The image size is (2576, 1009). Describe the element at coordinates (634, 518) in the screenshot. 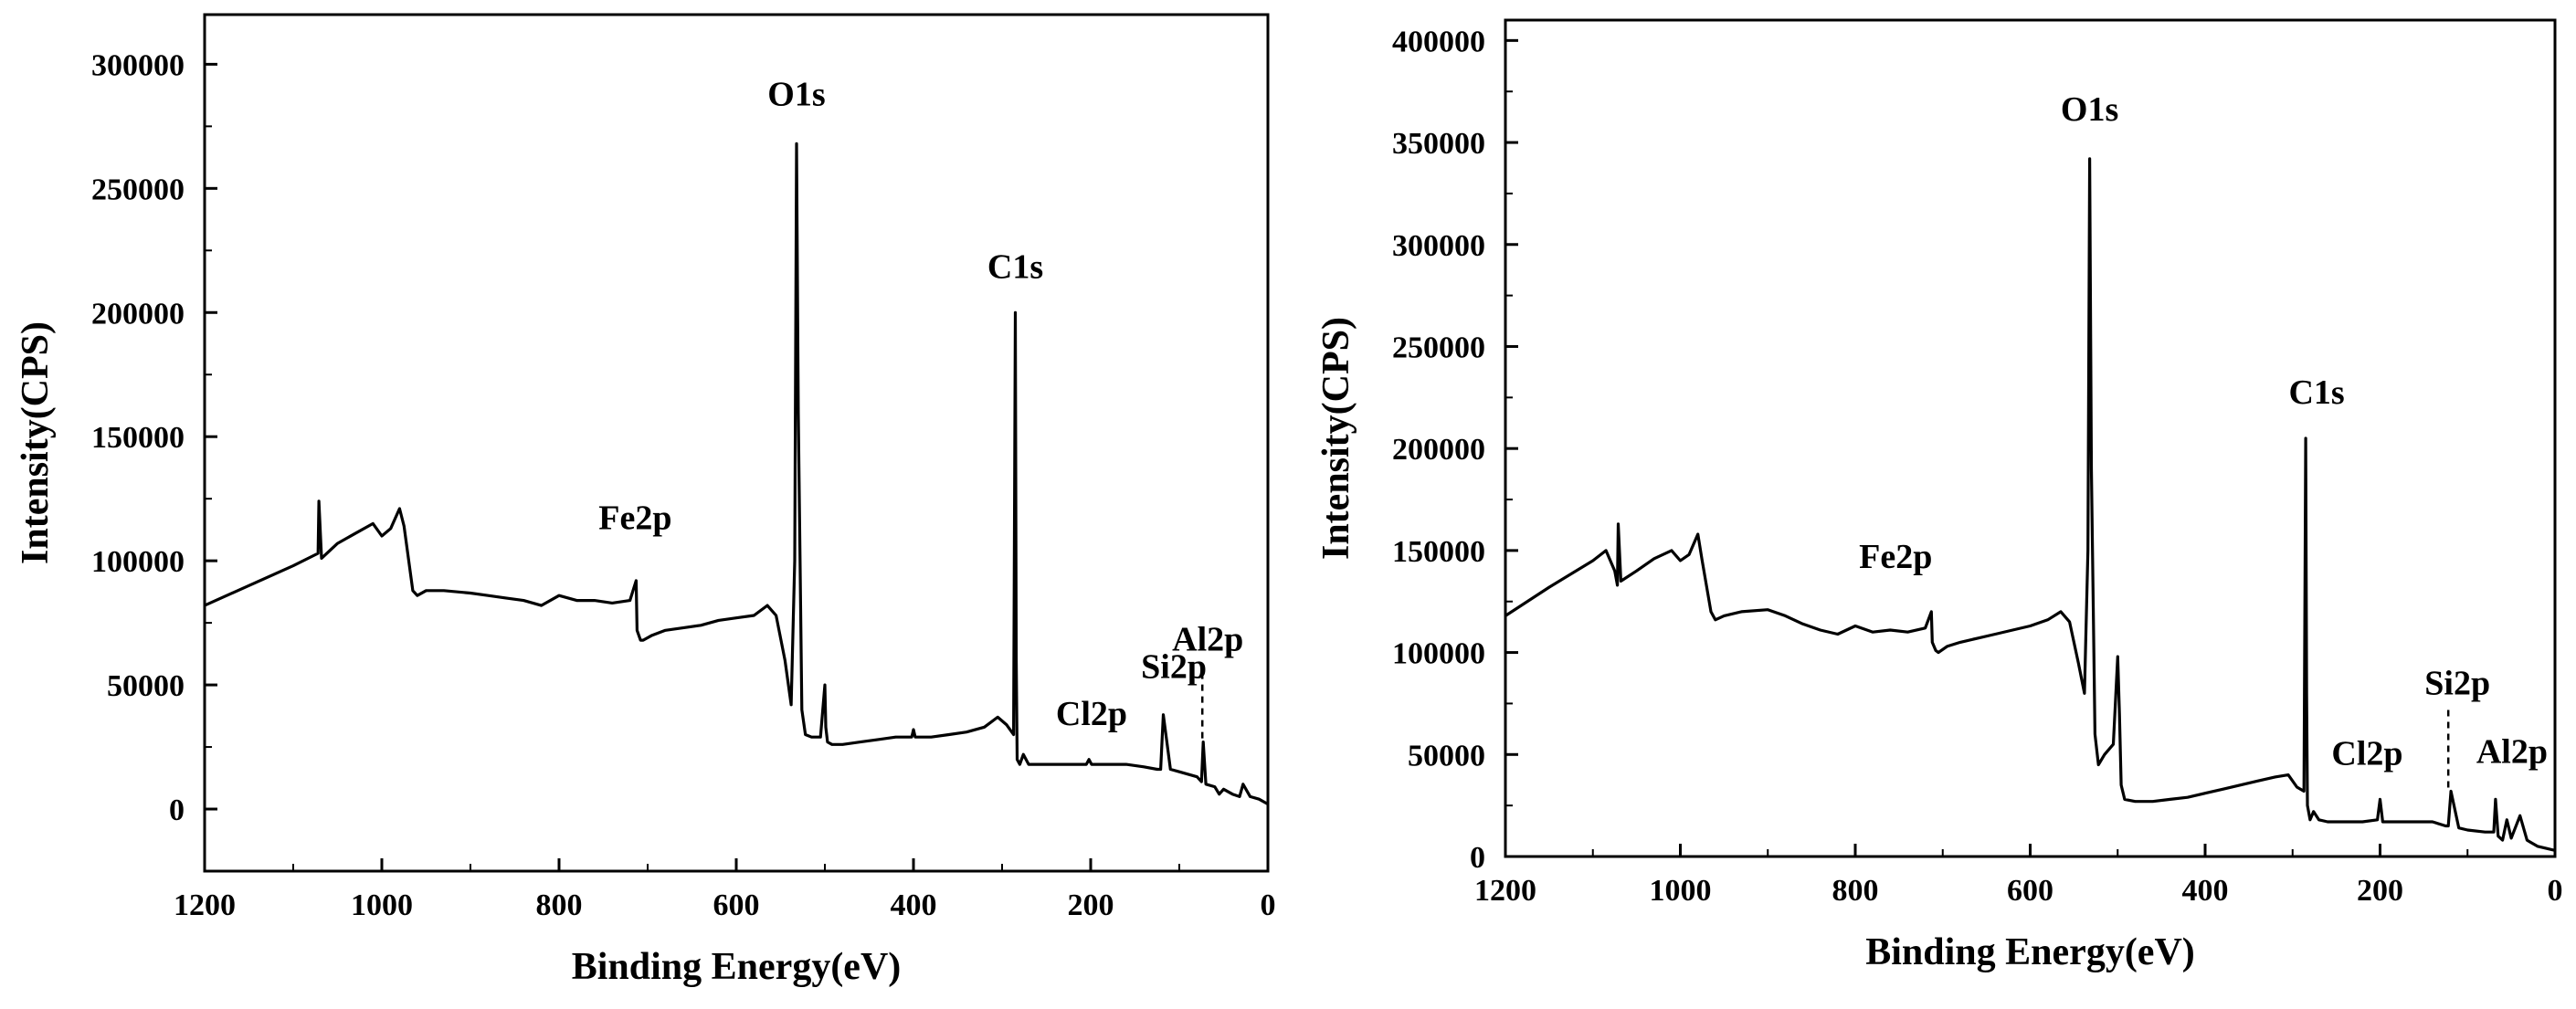

I see `peak-label-fe2p-left: Fe2p` at that location.